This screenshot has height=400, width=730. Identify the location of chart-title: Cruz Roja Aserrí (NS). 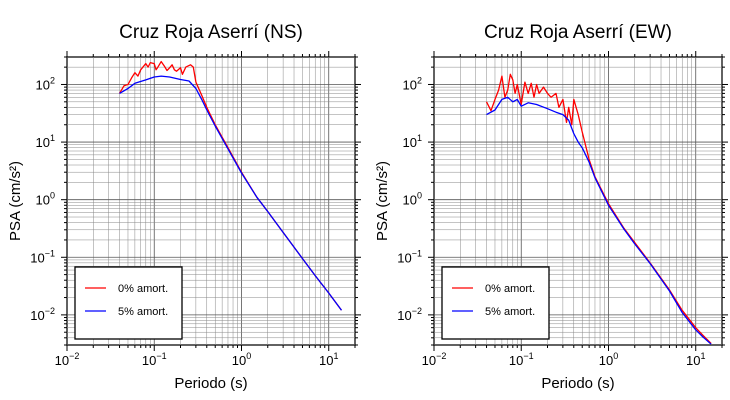
(211, 32).